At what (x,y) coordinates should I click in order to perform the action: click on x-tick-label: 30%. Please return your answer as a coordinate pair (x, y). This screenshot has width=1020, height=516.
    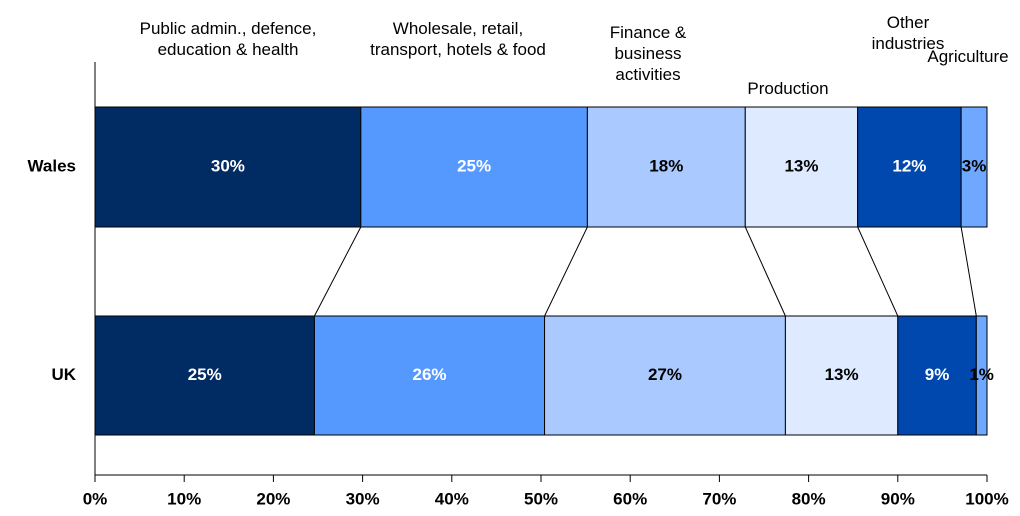
    Looking at the image, I should click on (363, 498).